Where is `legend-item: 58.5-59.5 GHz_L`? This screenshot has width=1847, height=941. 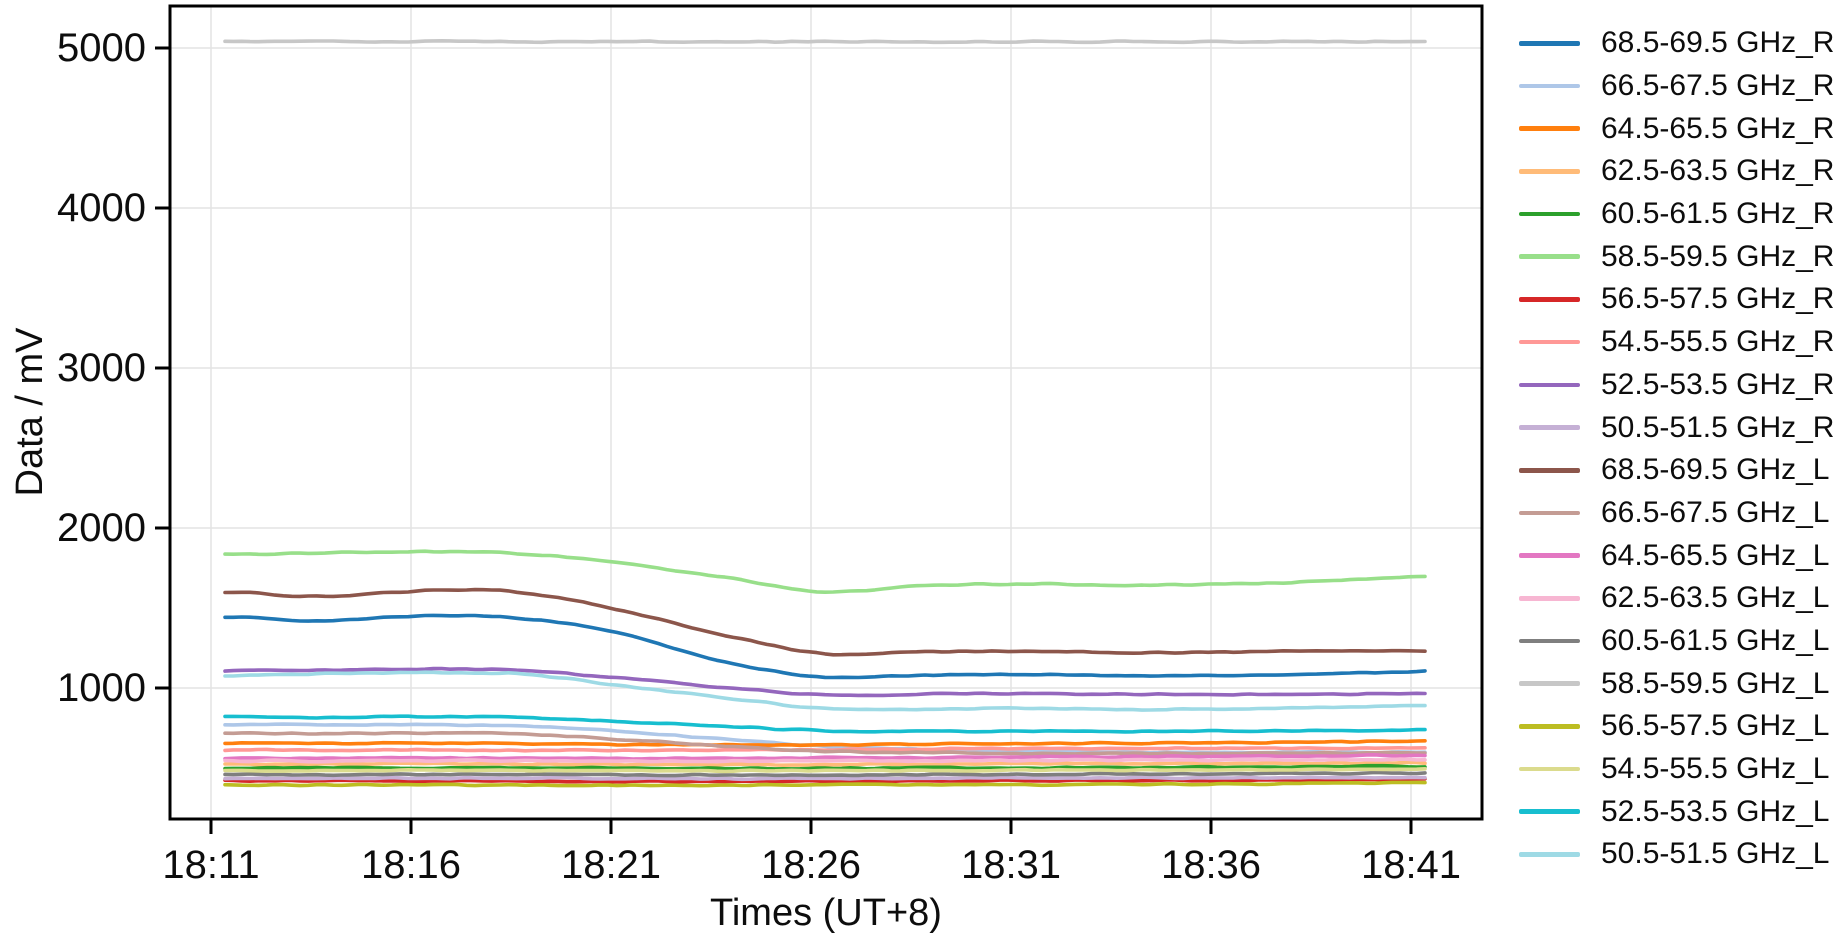
legend-item: 58.5-59.5 GHz_L is located at coordinates (1676, 683).